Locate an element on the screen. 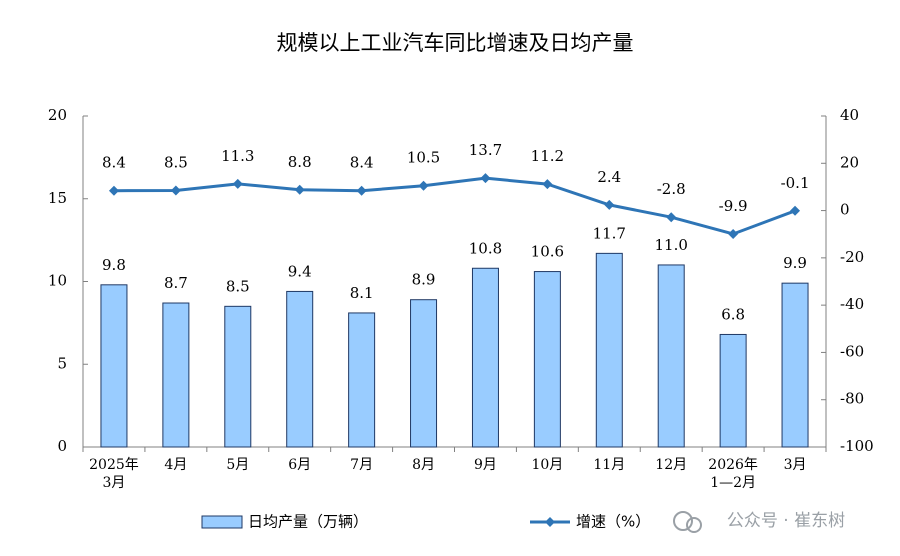 The image size is (900, 556). line-value-label: -0.1 is located at coordinates (795, 183).